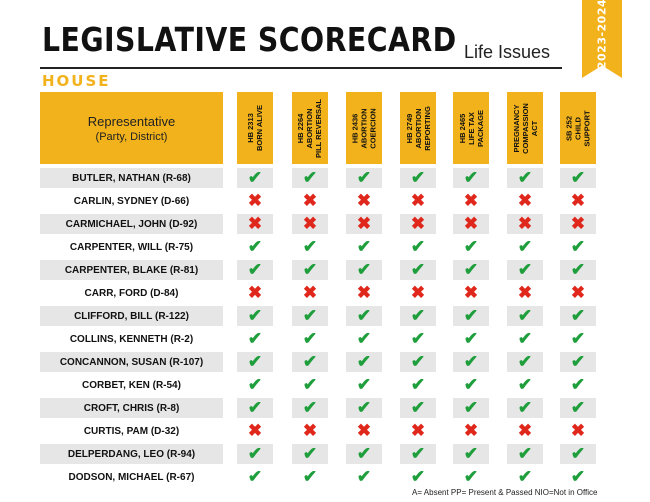  Describe the element at coordinates (418, 128) in the screenshot. I see `bill-header-label: HB 2749 ABORTION REPORTING` at that location.